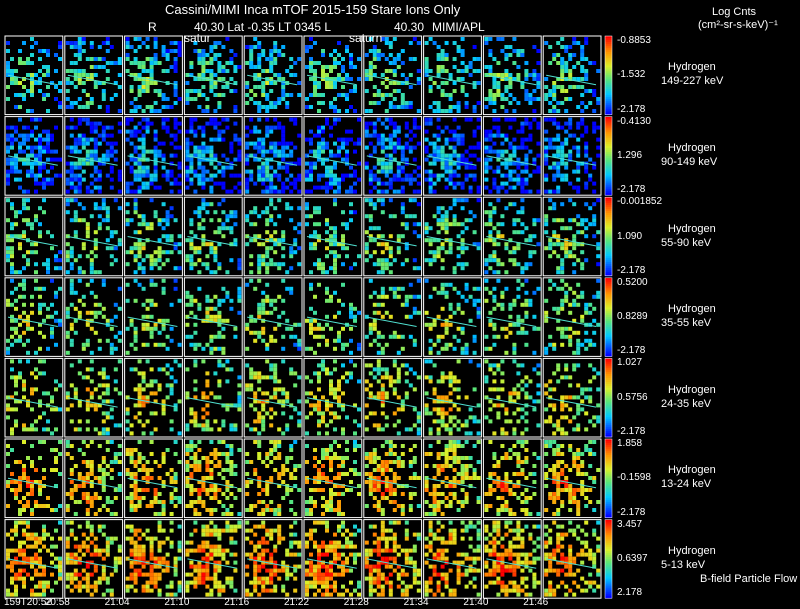 Image resolution: width=800 pixels, height=609 pixels. I want to click on panel-r1-c1, so click(93, 155).